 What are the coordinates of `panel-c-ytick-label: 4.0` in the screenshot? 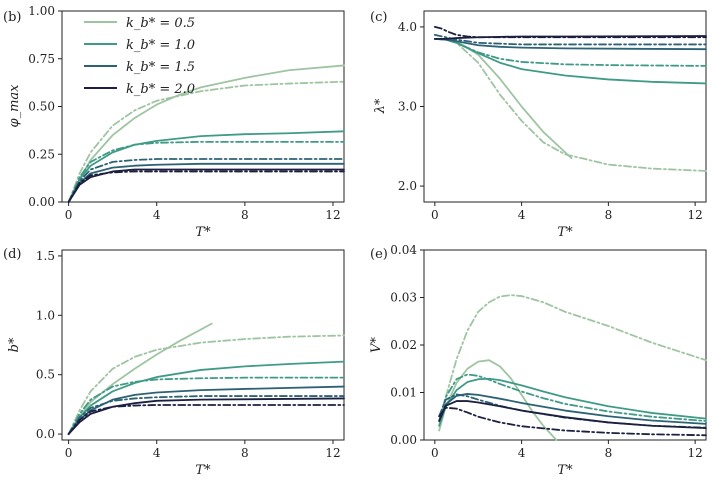 It's located at (407, 27).